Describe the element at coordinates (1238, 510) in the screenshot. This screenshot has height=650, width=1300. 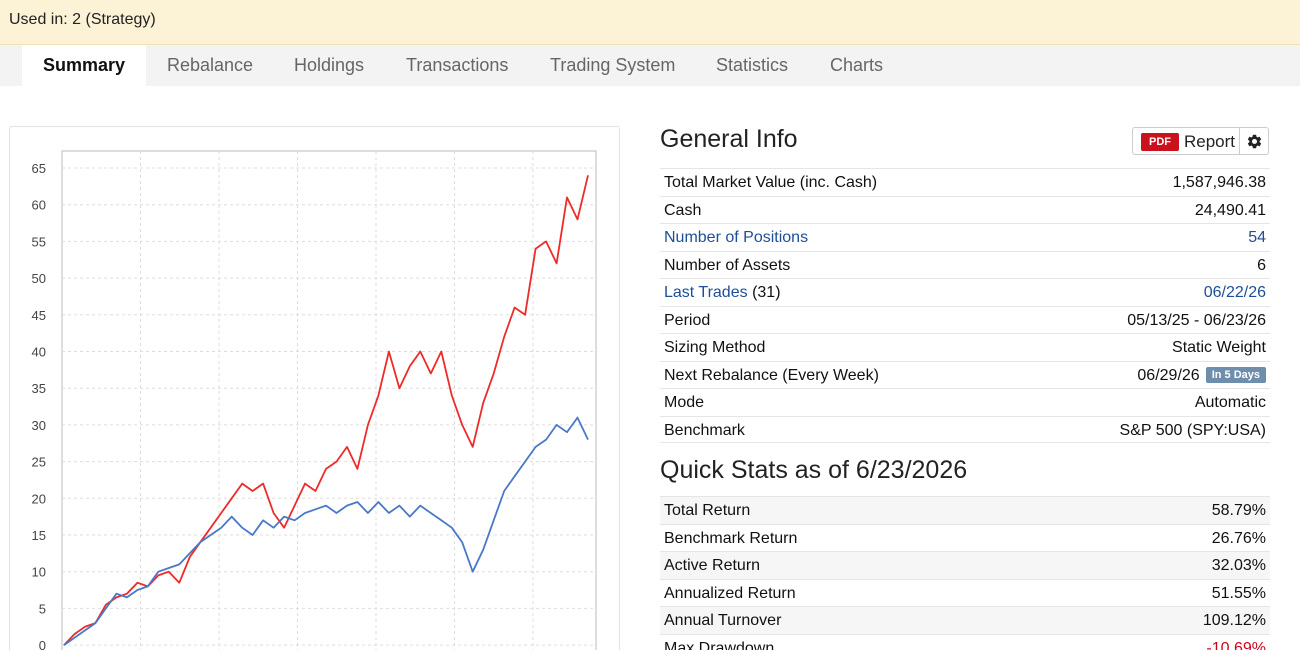
I see `value: 58.79%` at that location.